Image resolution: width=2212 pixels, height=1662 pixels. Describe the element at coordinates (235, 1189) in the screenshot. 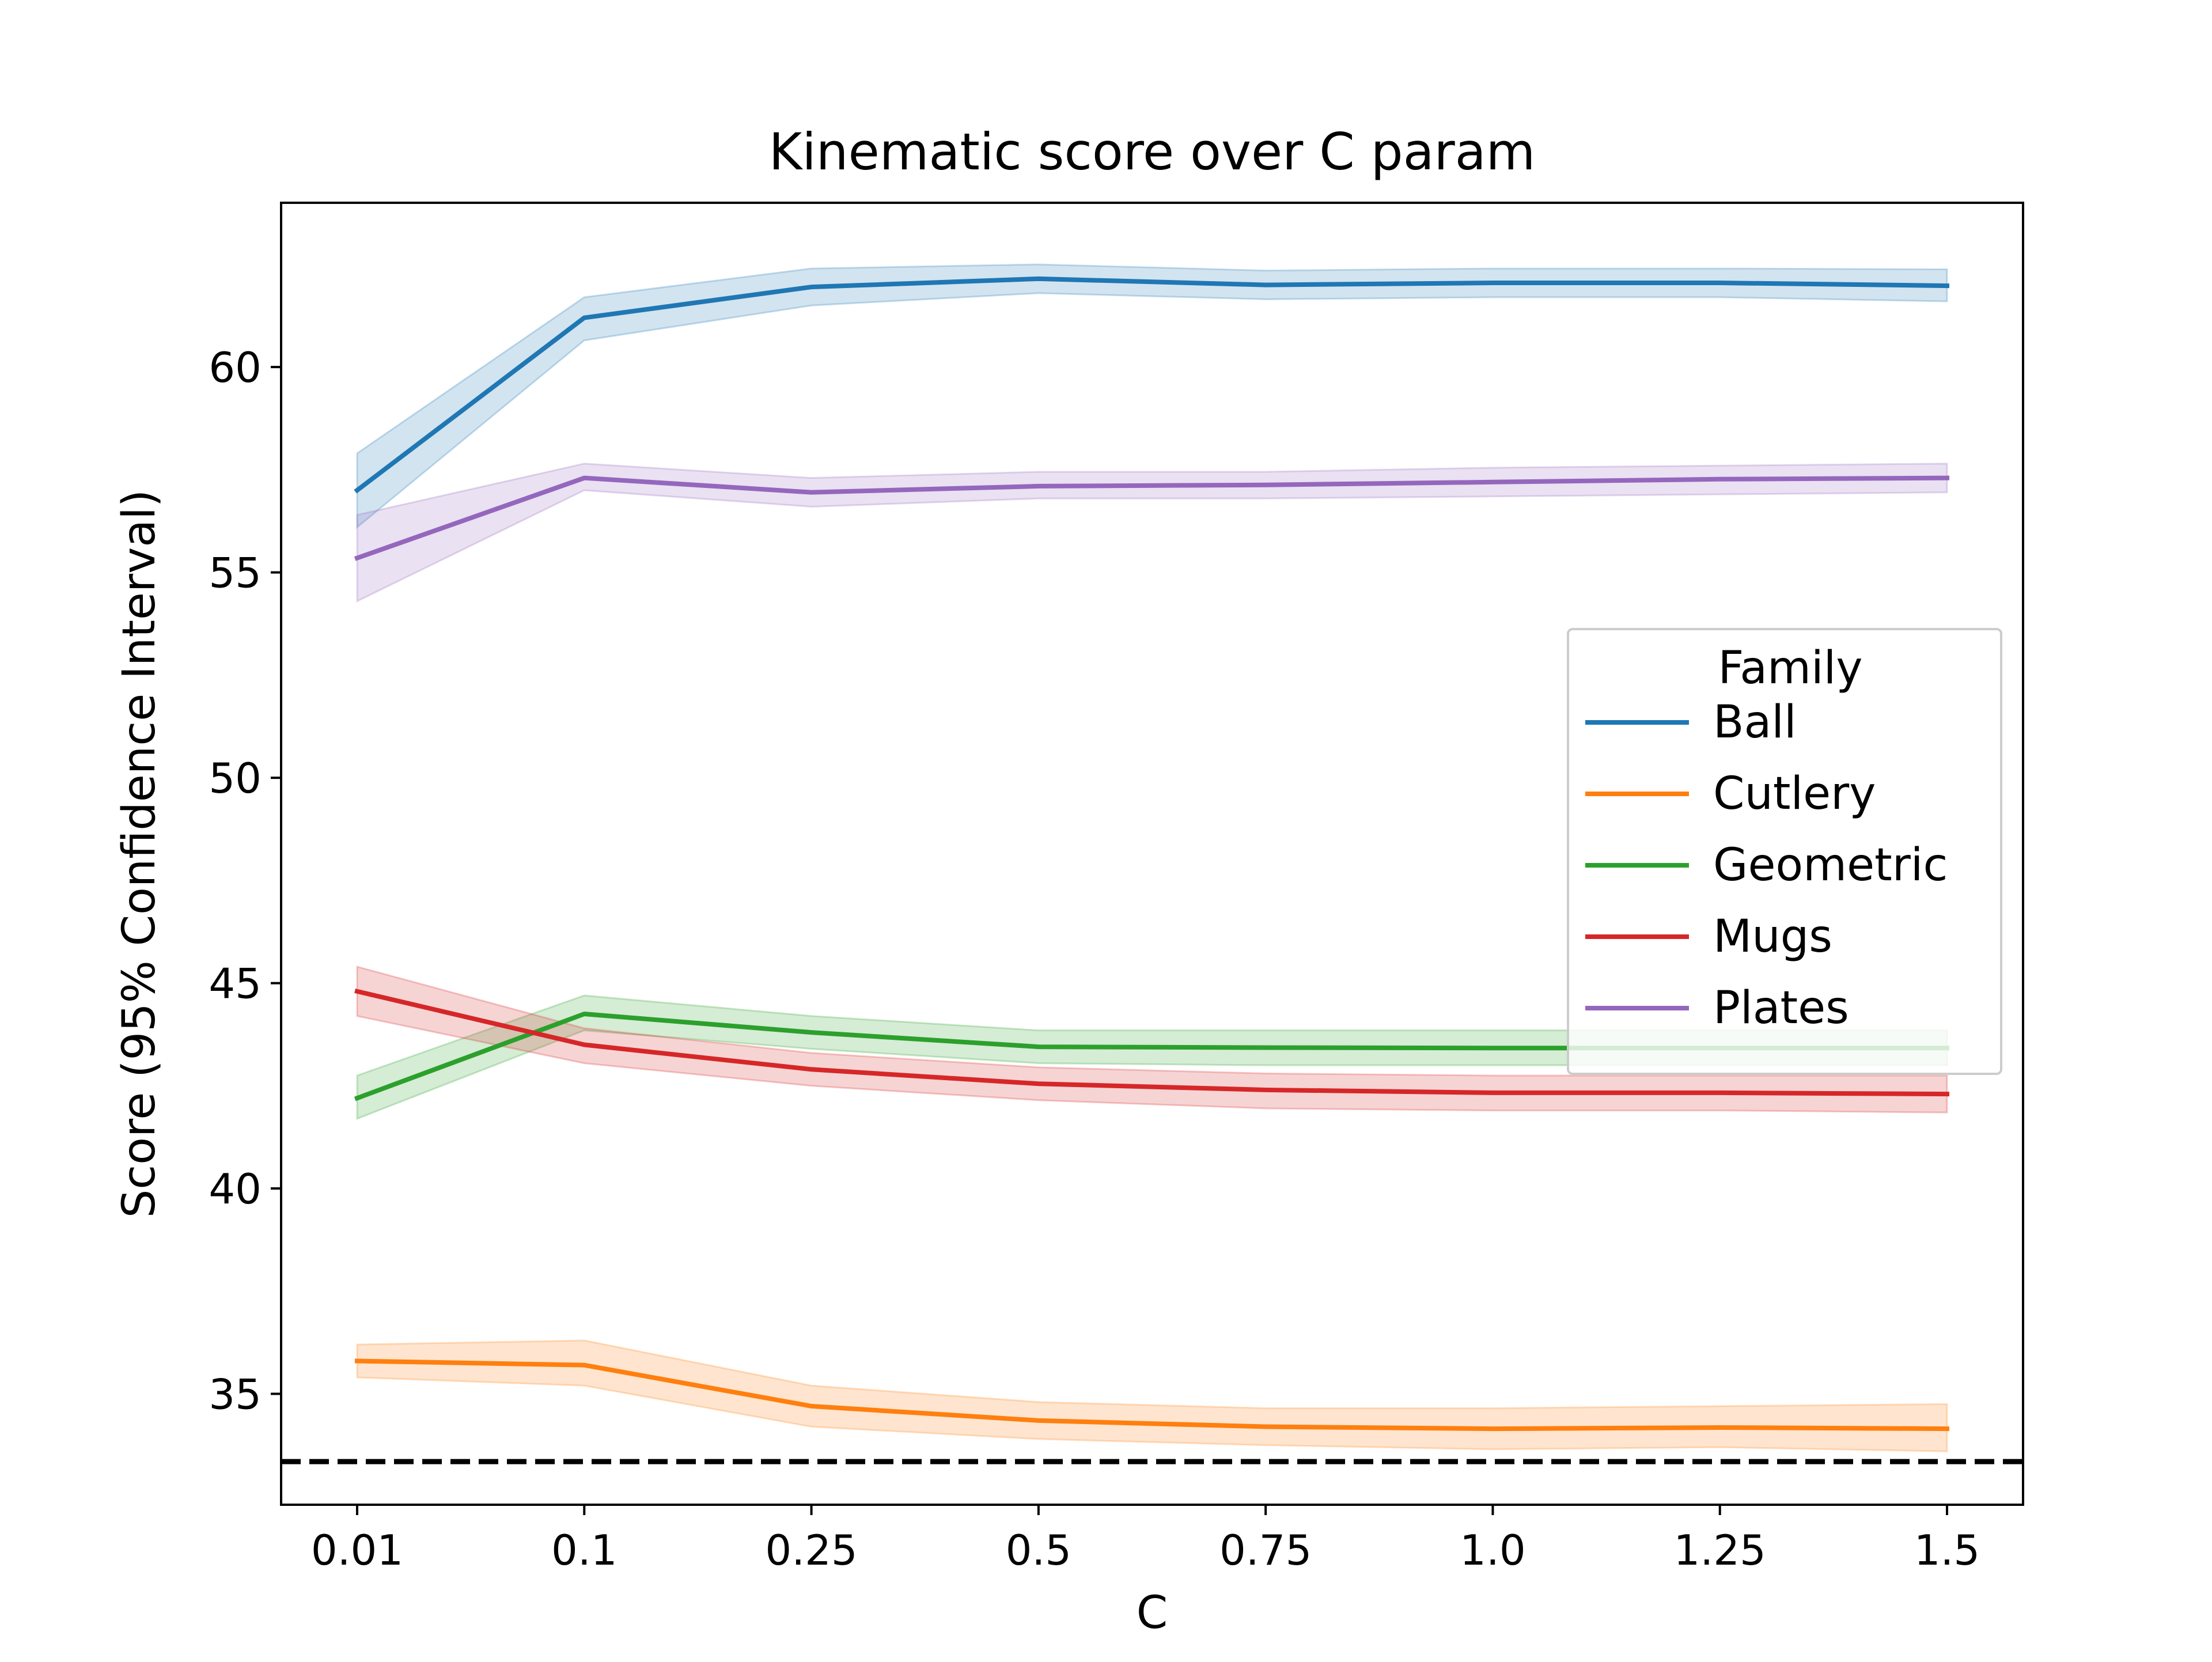

I see `y-tick-label: 40` at that location.